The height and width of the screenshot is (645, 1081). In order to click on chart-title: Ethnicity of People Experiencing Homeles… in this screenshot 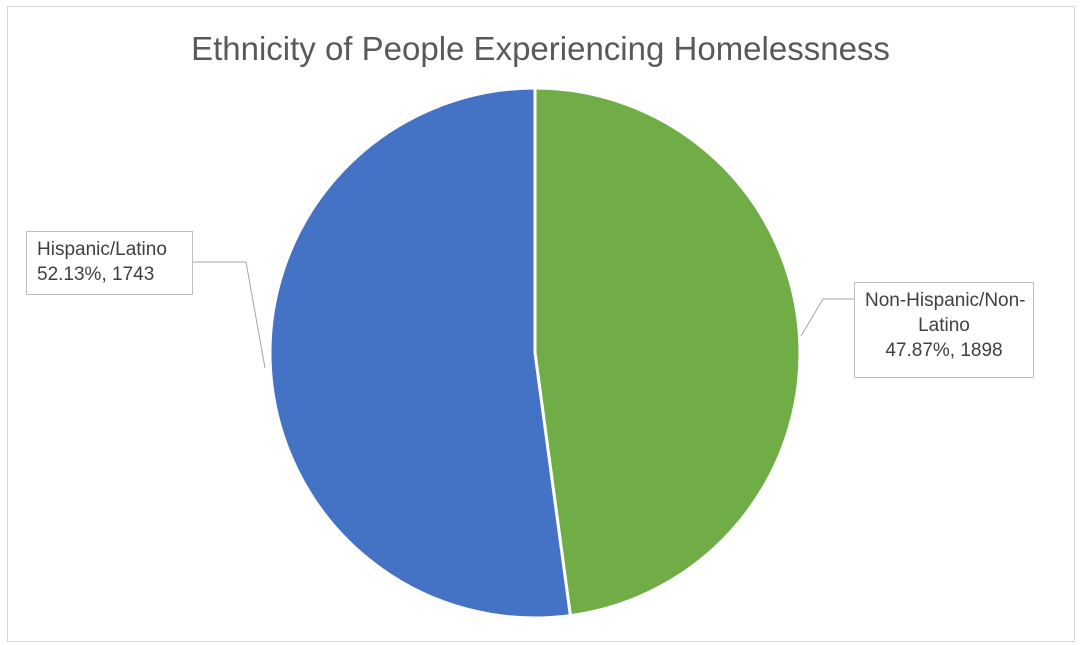, I will do `click(540, 48)`.